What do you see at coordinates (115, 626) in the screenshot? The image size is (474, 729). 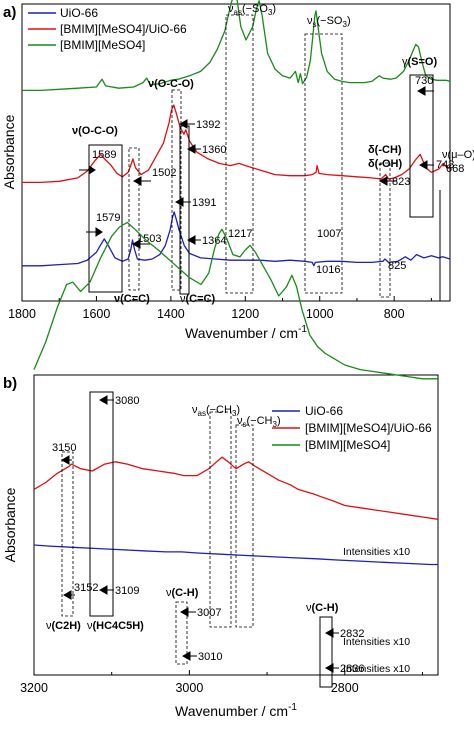 I see `ann-nu-hc4c5h: ν(HC4C5H)` at bounding box center [115, 626].